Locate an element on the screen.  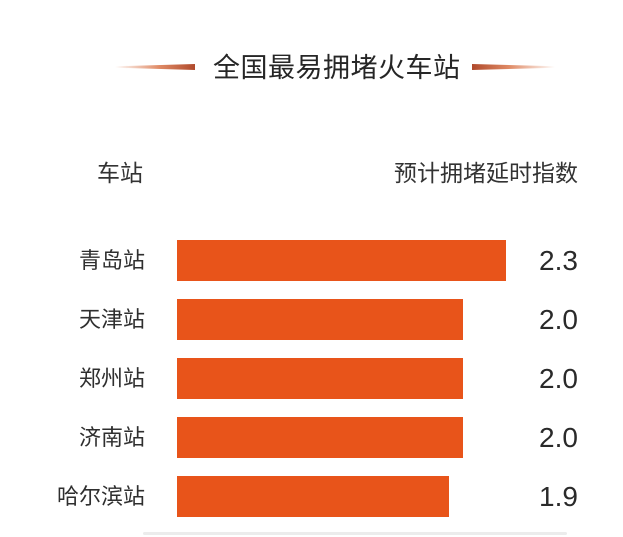
column-header-delay-index: 预计拥堵延时指数 is located at coordinates (486, 173).